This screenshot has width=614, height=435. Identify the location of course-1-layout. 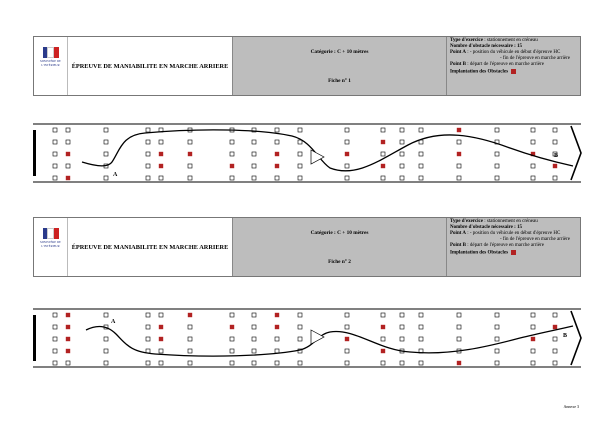
(307, 153).